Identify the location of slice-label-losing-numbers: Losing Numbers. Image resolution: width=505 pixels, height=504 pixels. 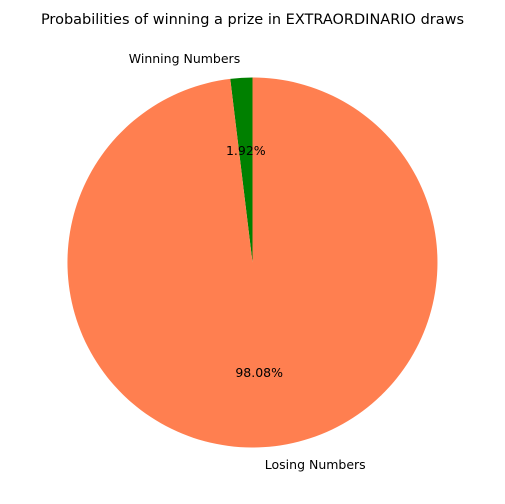
(315, 464).